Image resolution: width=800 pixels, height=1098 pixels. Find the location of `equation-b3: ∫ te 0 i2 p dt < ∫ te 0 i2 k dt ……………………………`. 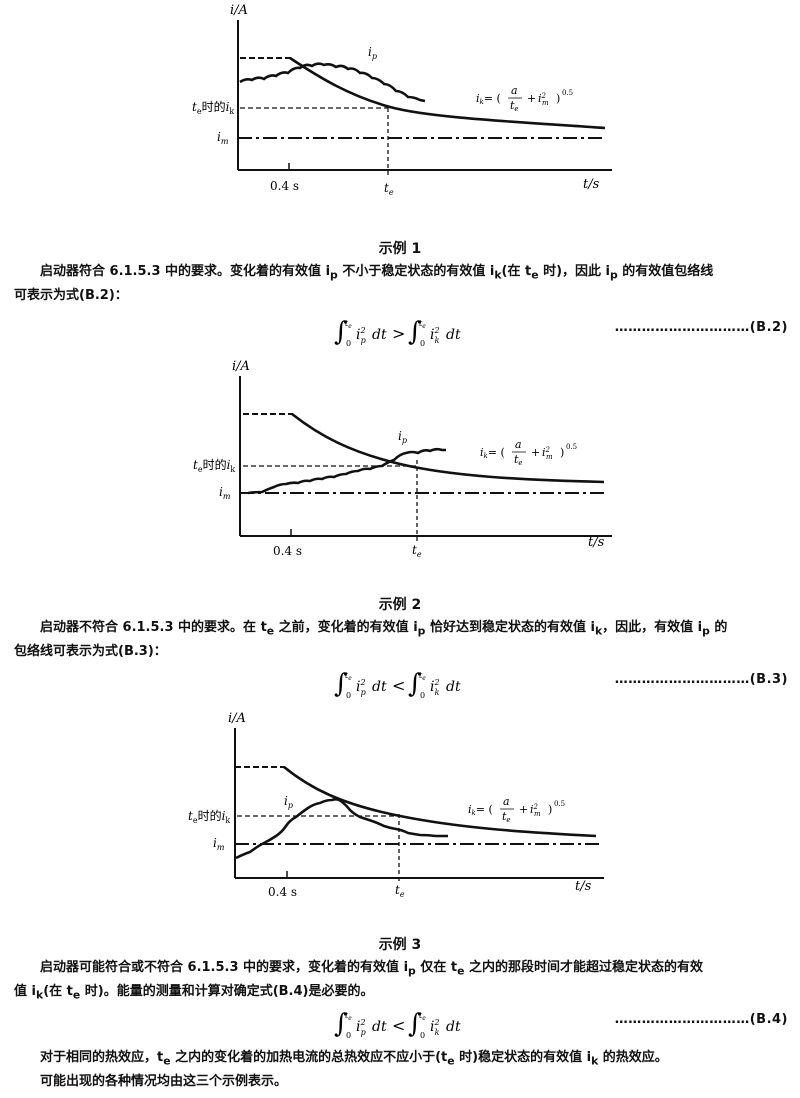

equation-b3: ∫ te 0 i2 p dt < ∫ te 0 i2 k dt …………………………… is located at coordinates (400, 684).